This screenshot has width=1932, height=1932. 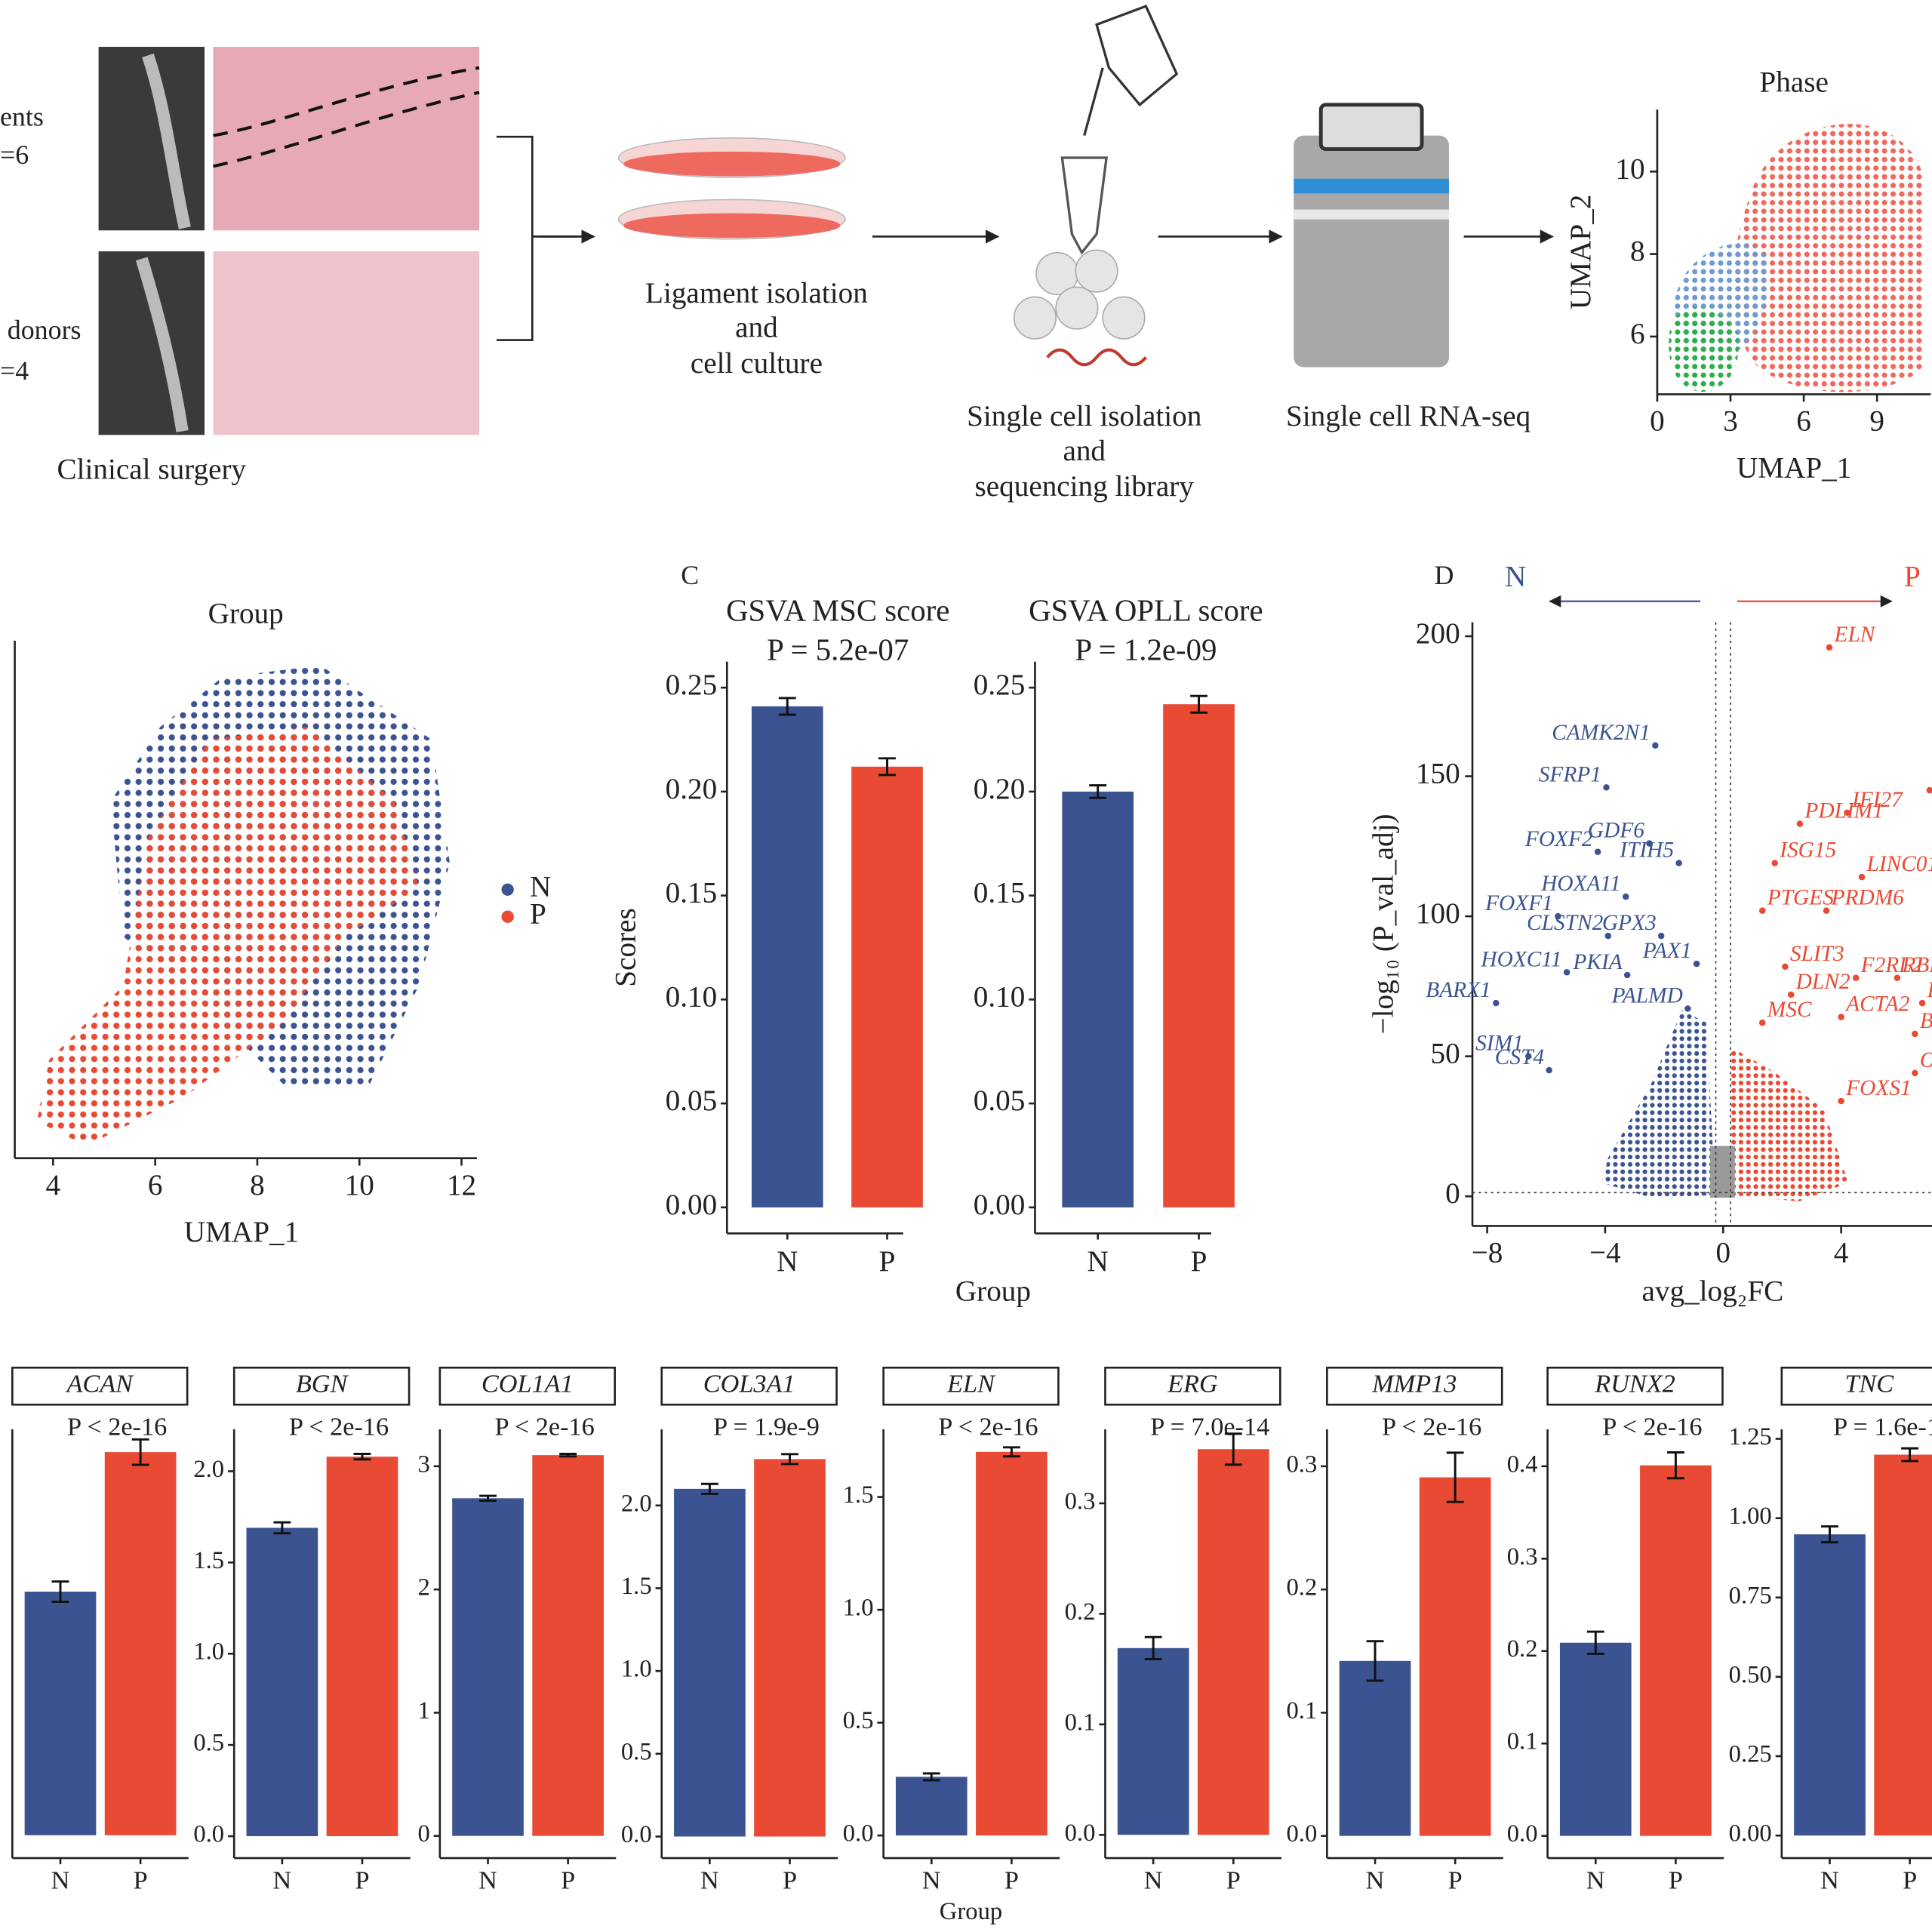 I want to click on step-label: Clinical surgery, so click(x=152, y=469).